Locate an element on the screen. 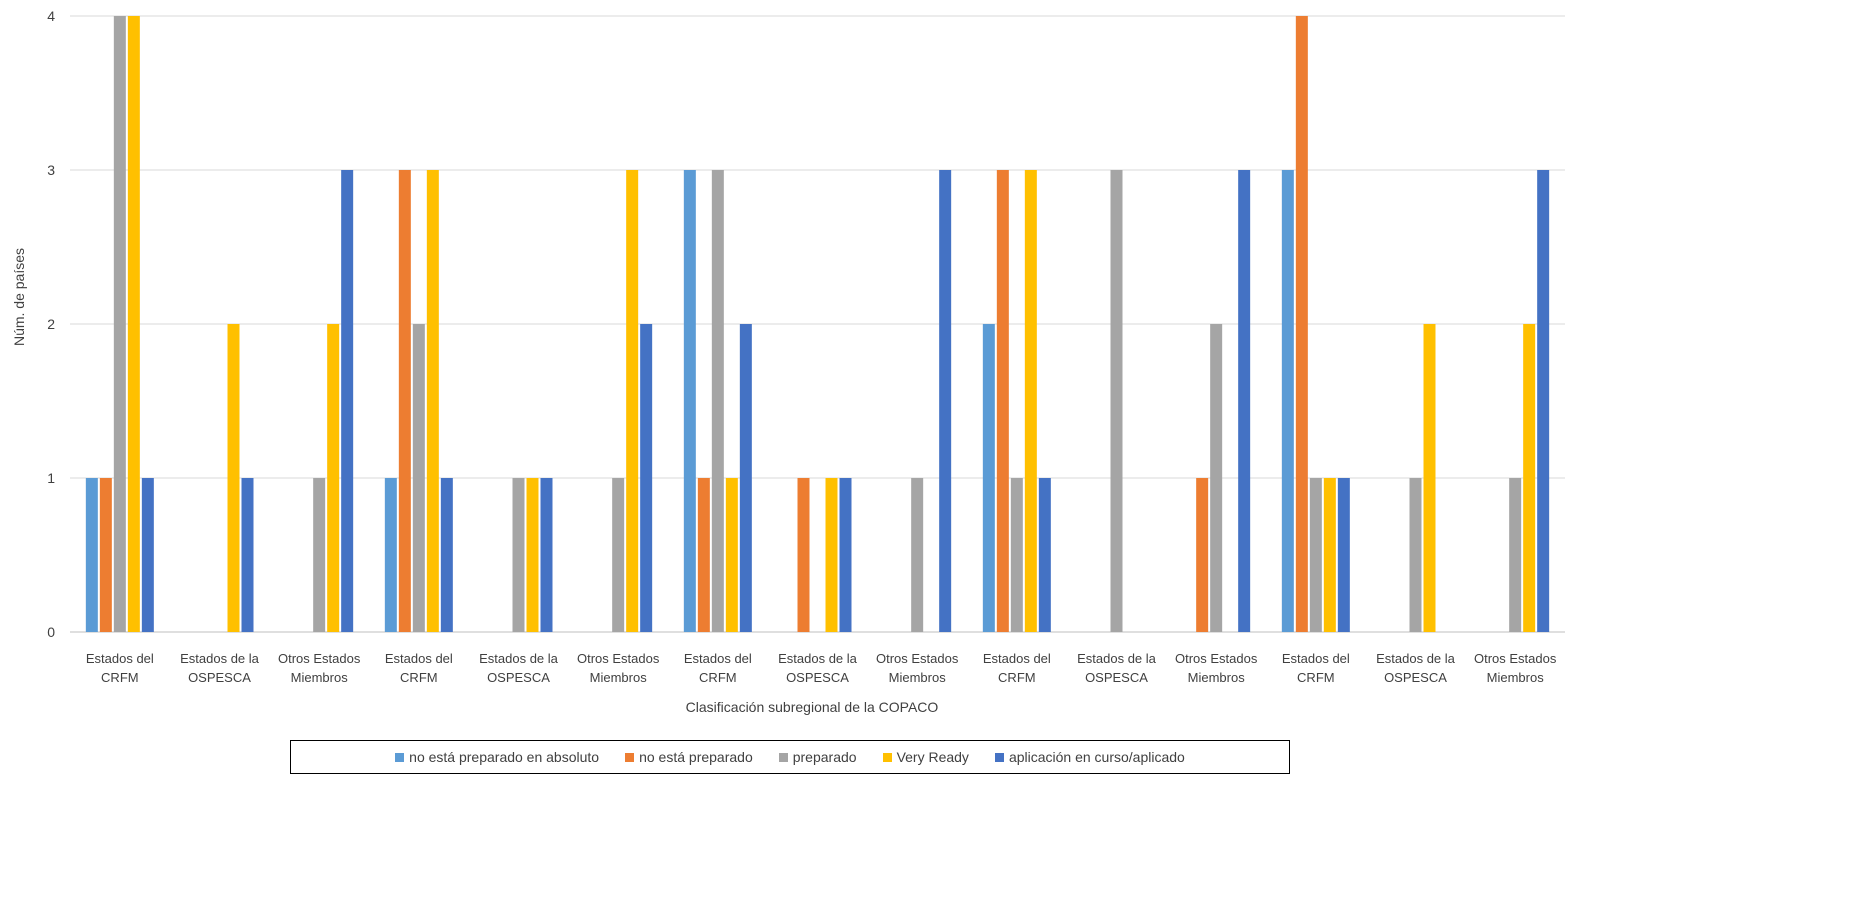 The height and width of the screenshot is (924, 1874). legend-label: no está preparado is located at coordinates (696, 757).